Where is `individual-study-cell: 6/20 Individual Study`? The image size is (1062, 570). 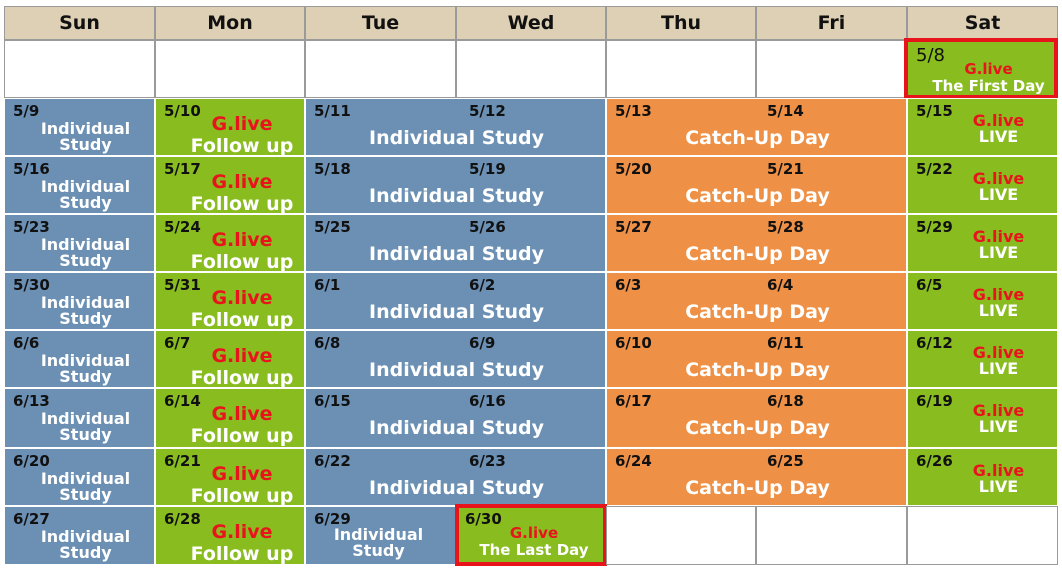 individual-study-cell: 6/20 Individual Study is located at coordinates (79, 477).